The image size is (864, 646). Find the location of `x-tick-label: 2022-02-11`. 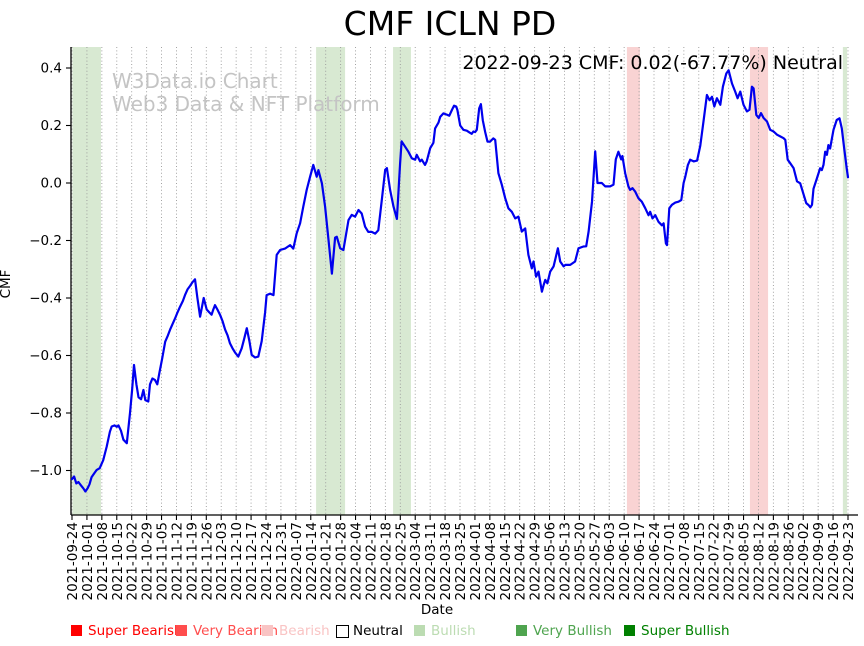

x-tick-label: 2022-02-11 is located at coordinates (371, 561).